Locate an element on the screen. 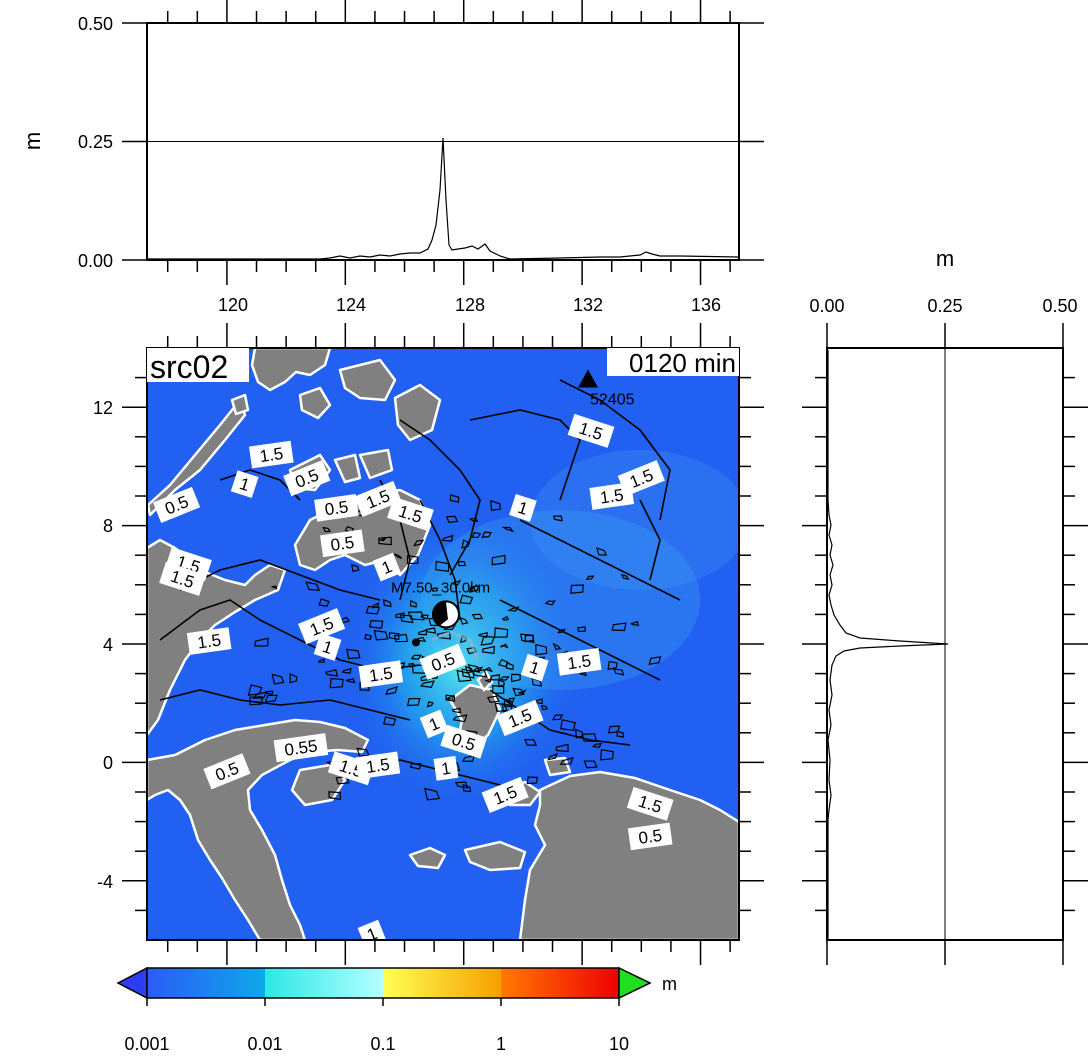 The image size is (1088, 1058). right-xtick-0.00: 0.00 is located at coordinates (826, 306).